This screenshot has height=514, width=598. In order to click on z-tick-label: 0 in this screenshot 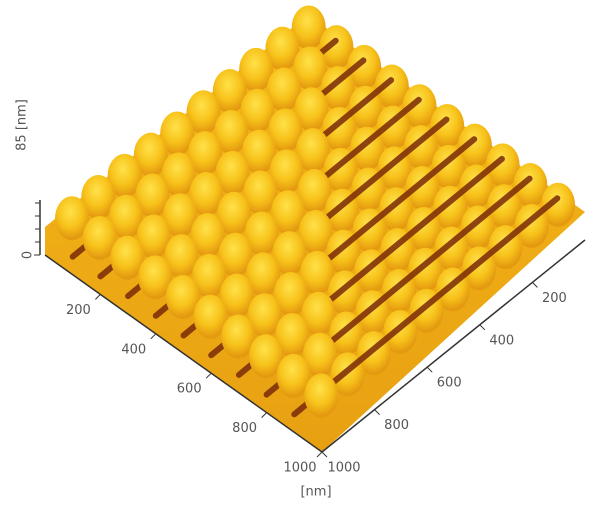, I will do `click(28, 255)`.